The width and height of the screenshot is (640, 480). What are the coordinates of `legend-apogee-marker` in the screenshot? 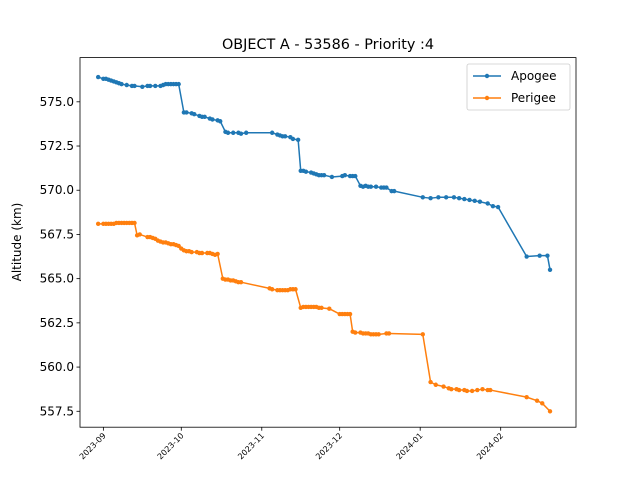 It's located at (487, 76).